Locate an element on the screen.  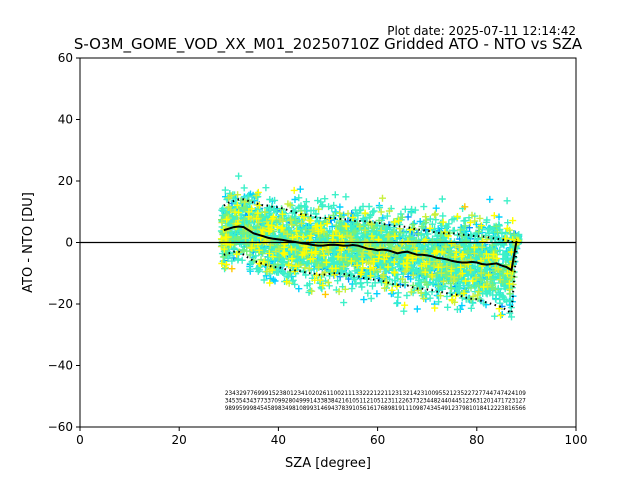
x-tick-label: 20 is located at coordinates (179, 440).